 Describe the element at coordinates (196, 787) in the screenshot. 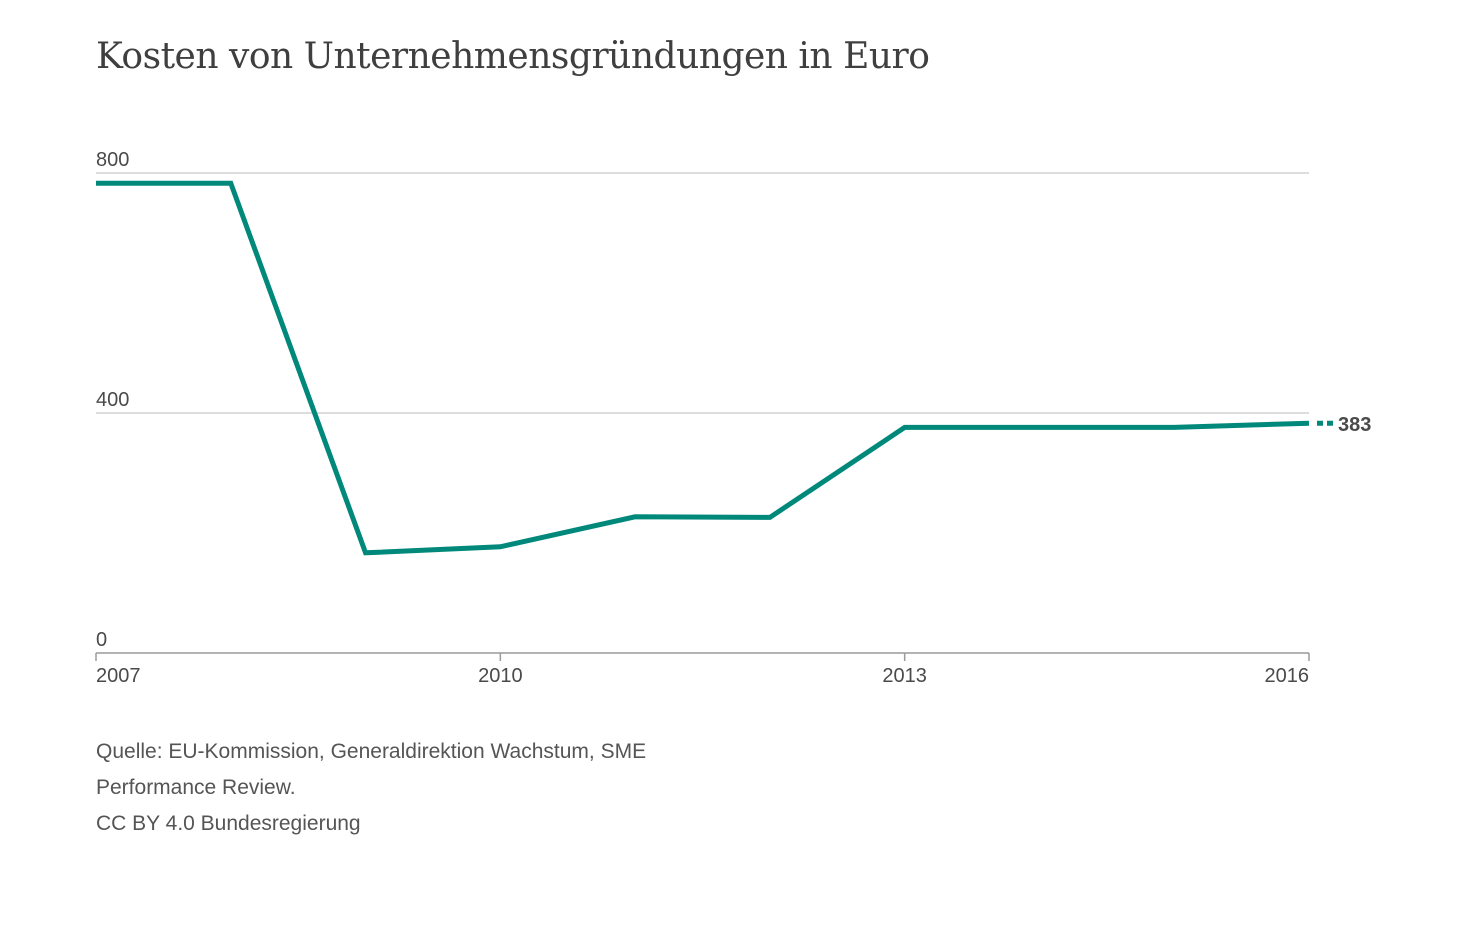

I see `source-line-2: Performance Review.` at that location.